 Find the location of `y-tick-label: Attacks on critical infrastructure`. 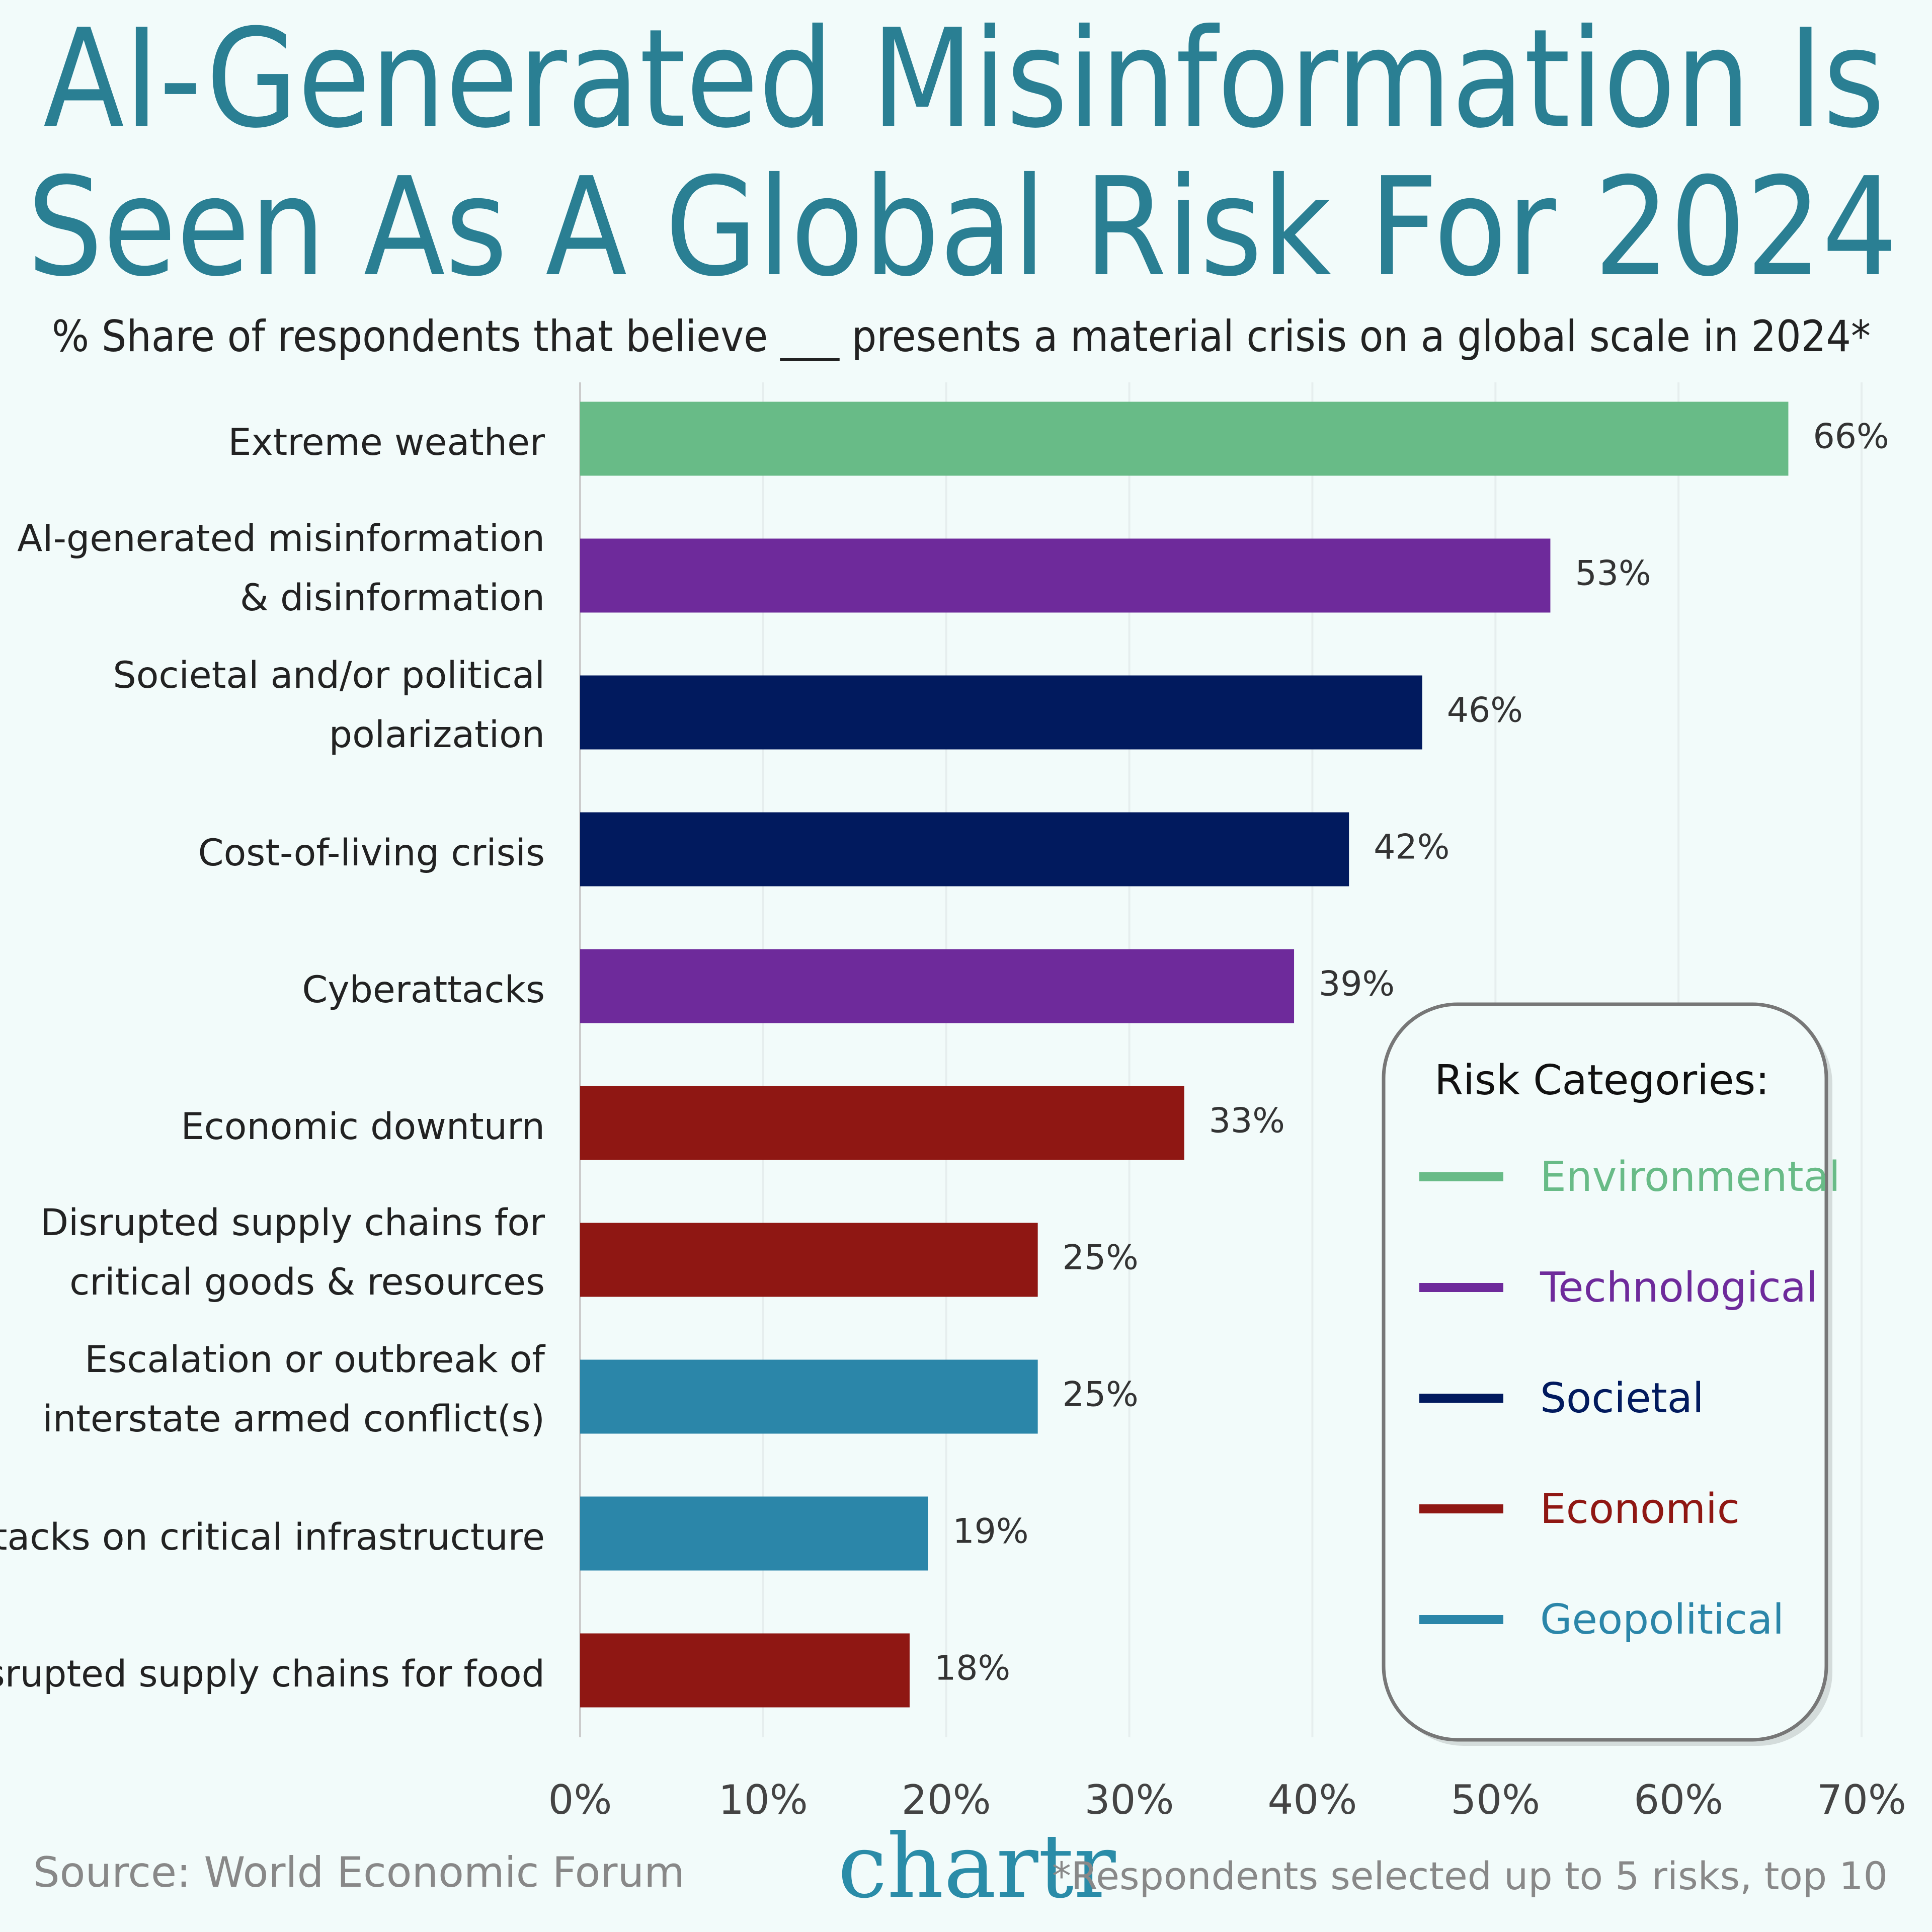

y-tick-label: Attacks on critical infrastructure is located at coordinates (273, 1537).